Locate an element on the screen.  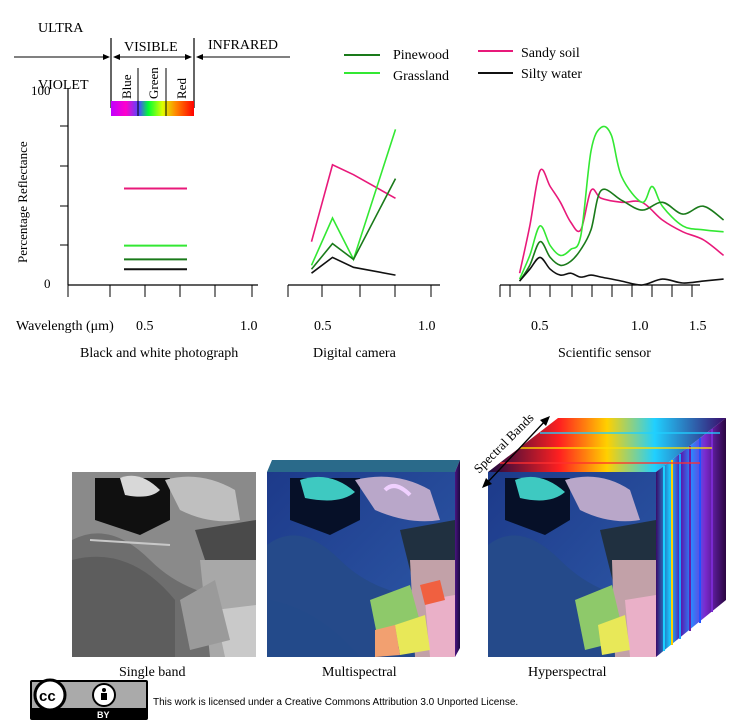
label-hyperspectral: Hyperspectral is located at coordinates (567, 672).